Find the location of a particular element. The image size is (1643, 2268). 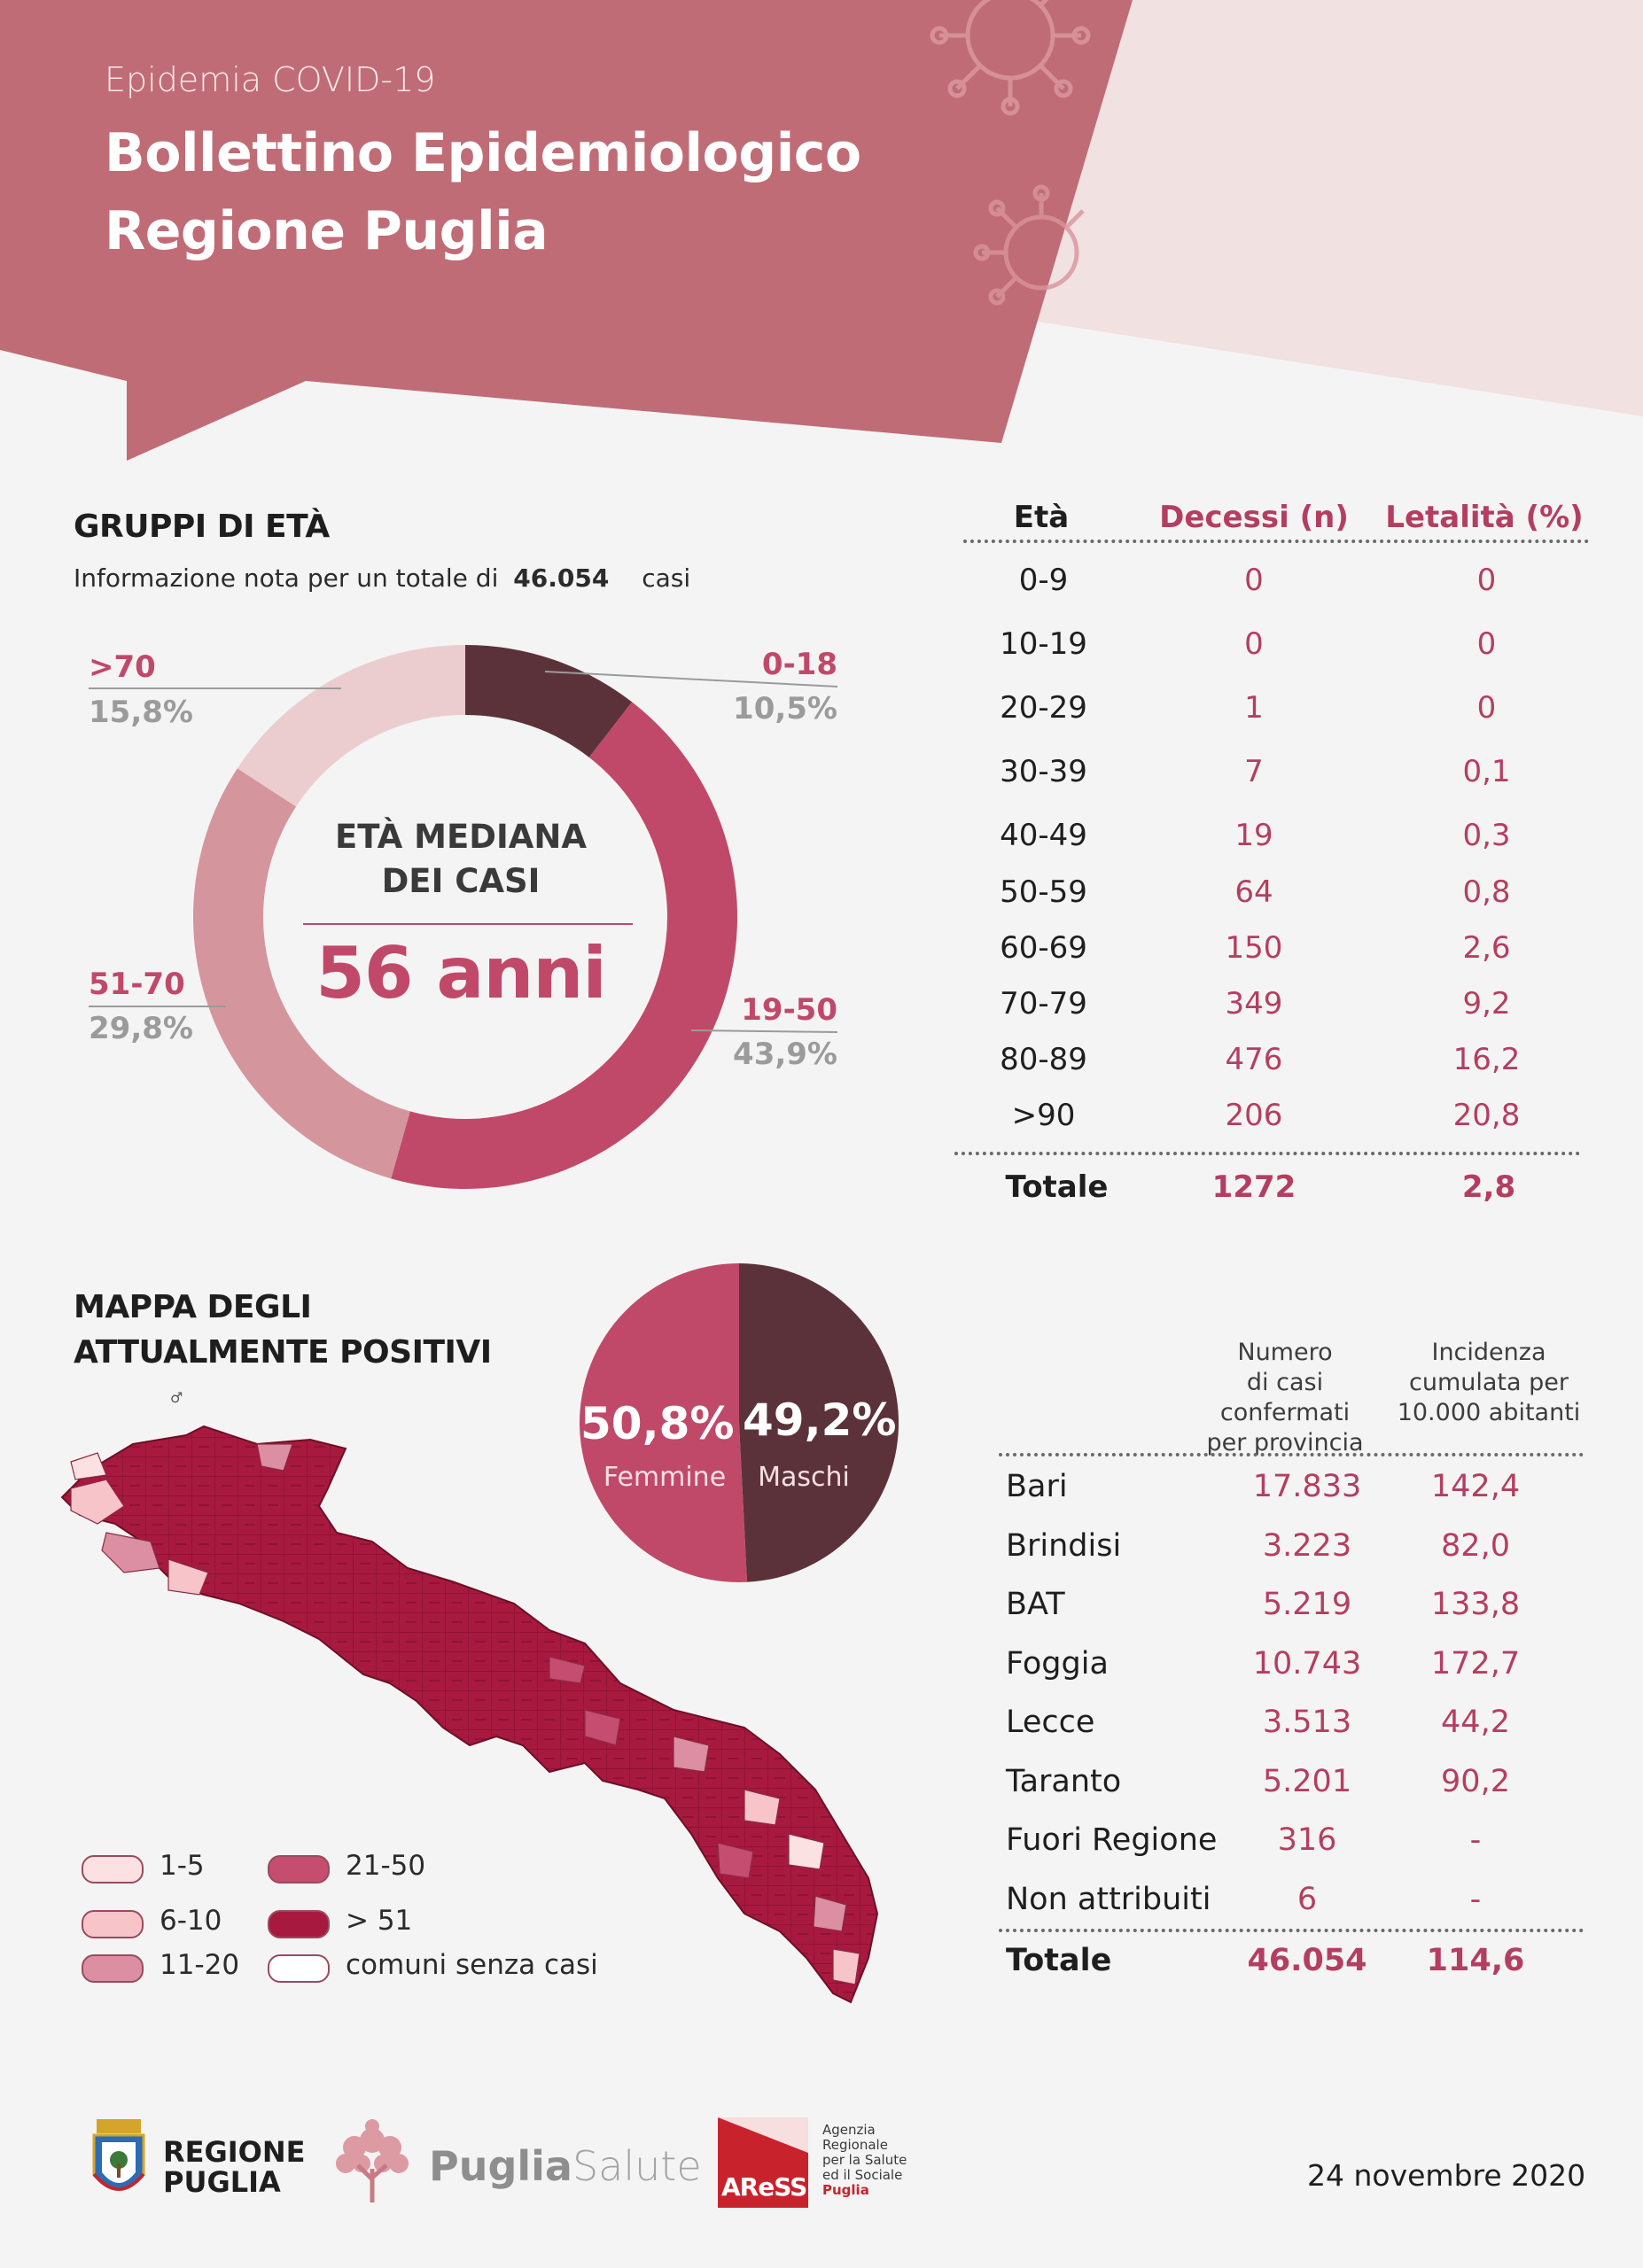

province-row-cases: 3.513 is located at coordinates (1307, 1722).